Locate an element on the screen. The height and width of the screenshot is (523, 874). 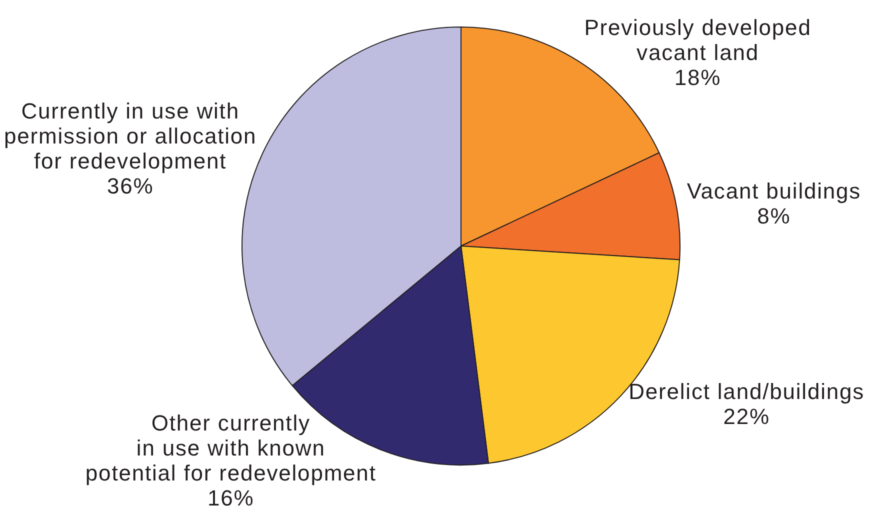
data-label: 22% is located at coordinates (746, 415).